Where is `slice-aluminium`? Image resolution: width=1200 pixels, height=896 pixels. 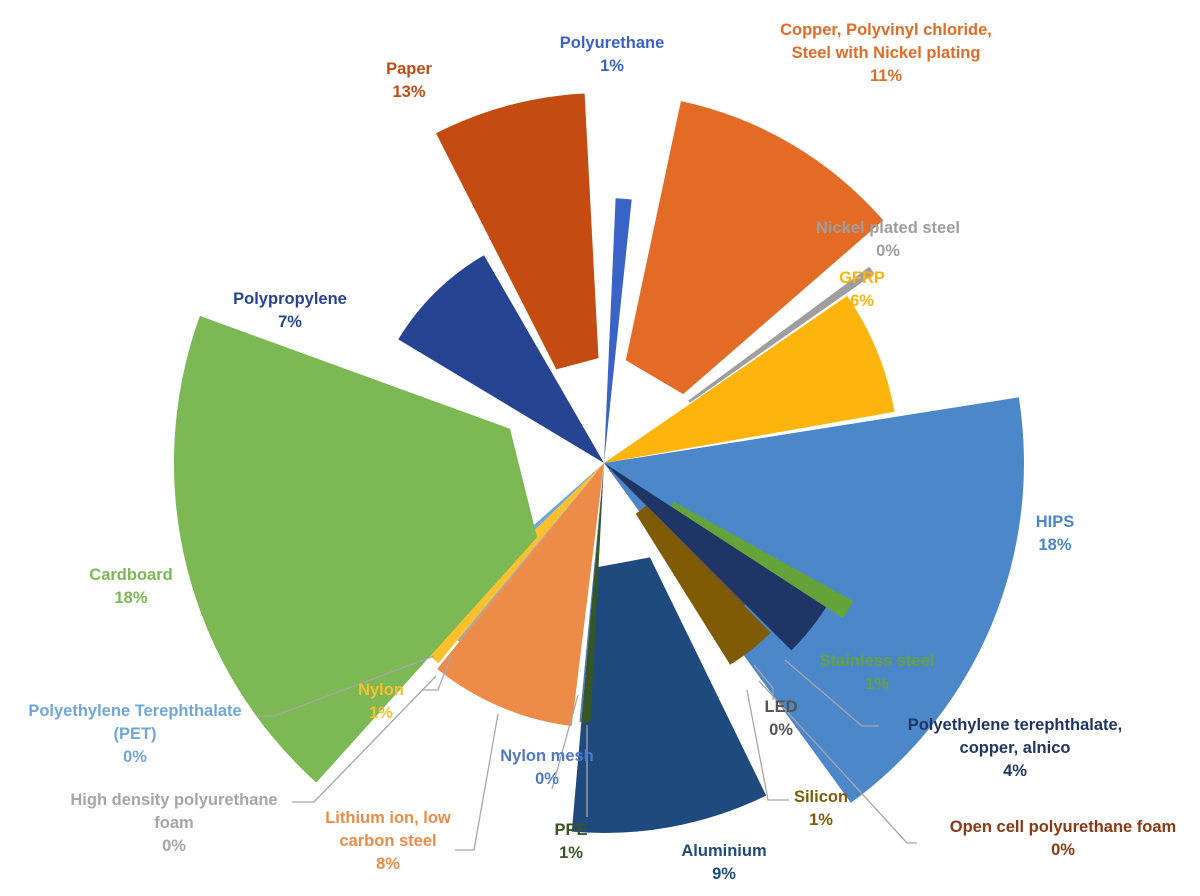 slice-aluminium is located at coordinates (669, 695).